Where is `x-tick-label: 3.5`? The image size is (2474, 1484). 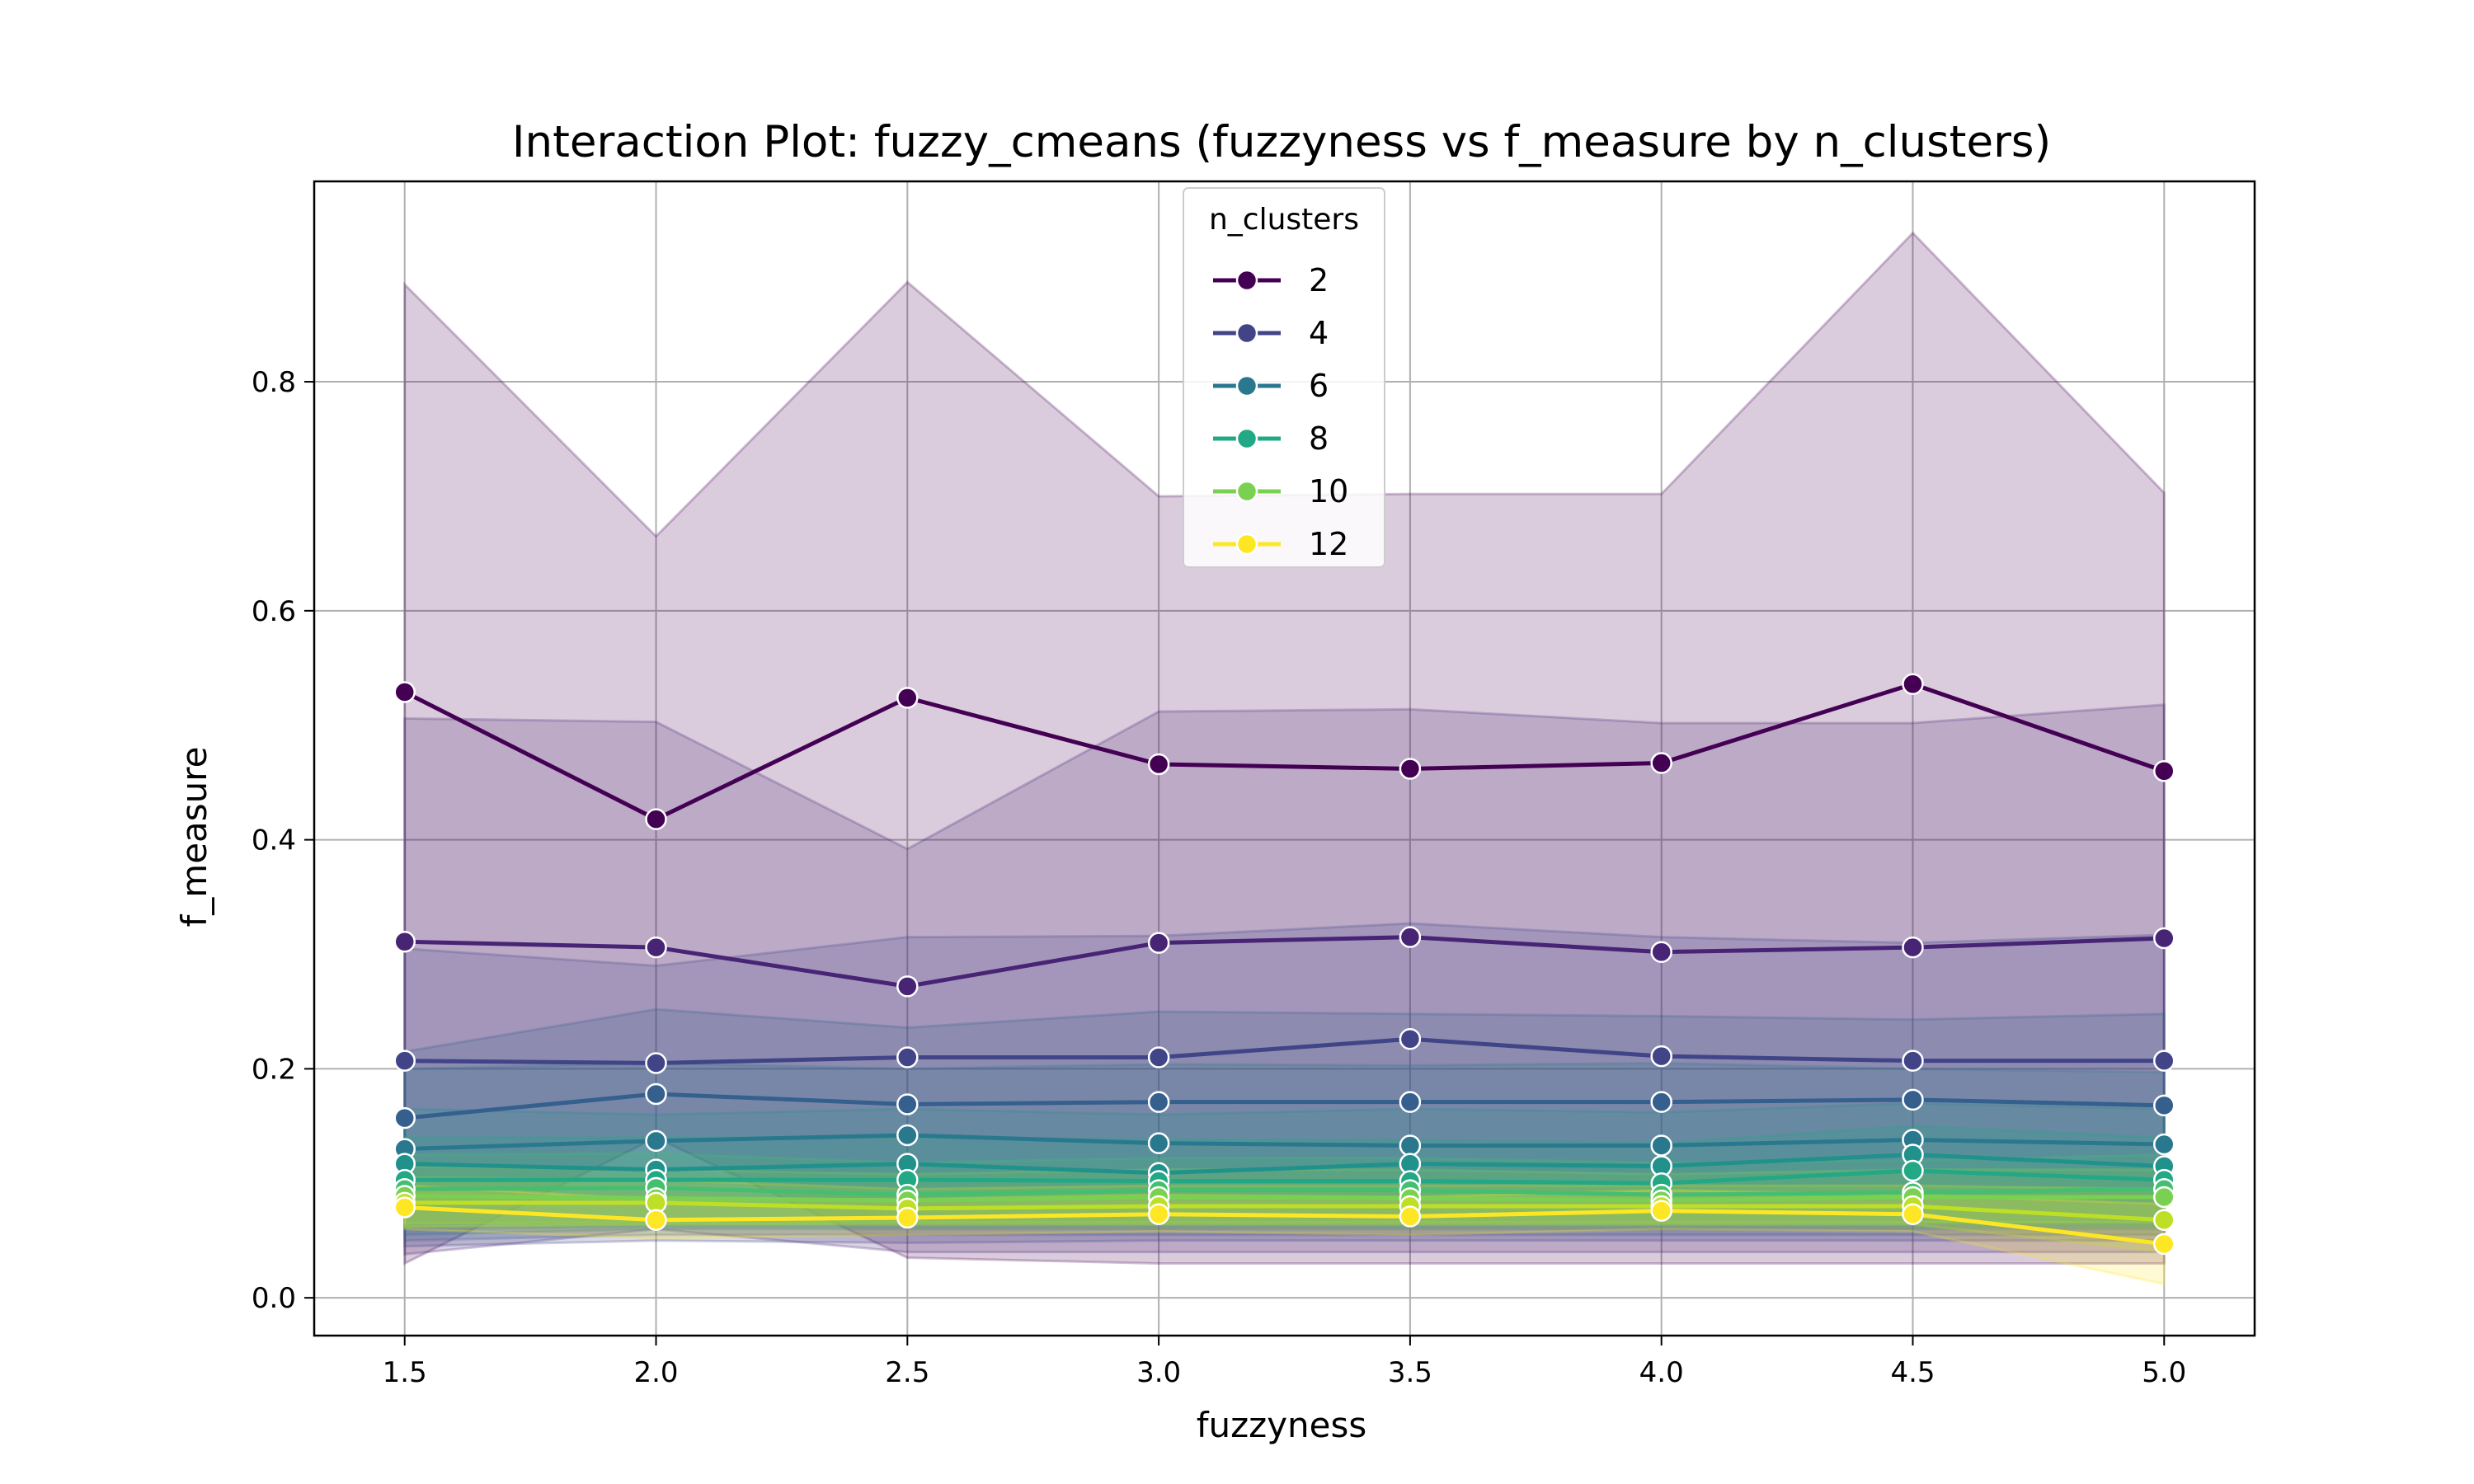 x-tick-label: 3.5 is located at coordinates (1410, 1372).